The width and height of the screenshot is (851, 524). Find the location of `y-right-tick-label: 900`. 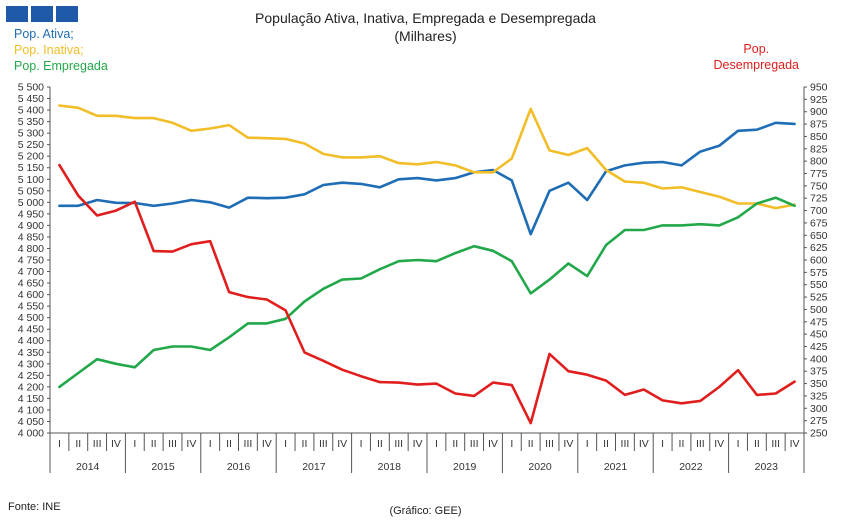

y-right-tick-label: 900 is located at coordinates (819, 112).